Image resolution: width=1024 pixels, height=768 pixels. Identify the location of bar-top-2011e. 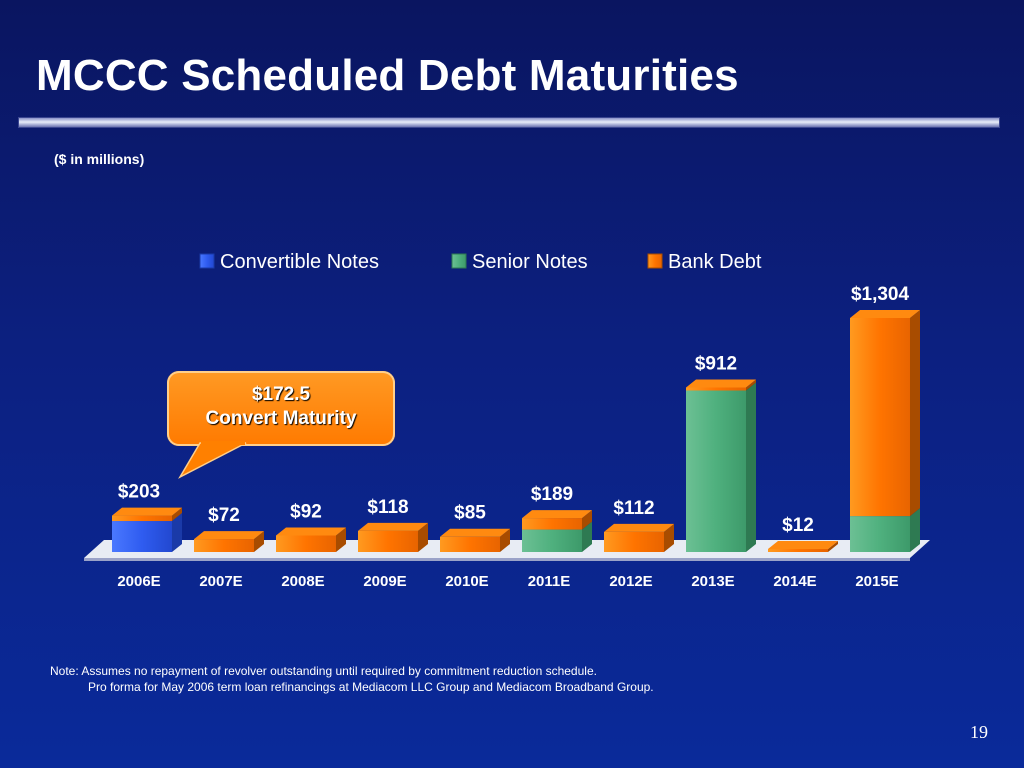
(557, 514).